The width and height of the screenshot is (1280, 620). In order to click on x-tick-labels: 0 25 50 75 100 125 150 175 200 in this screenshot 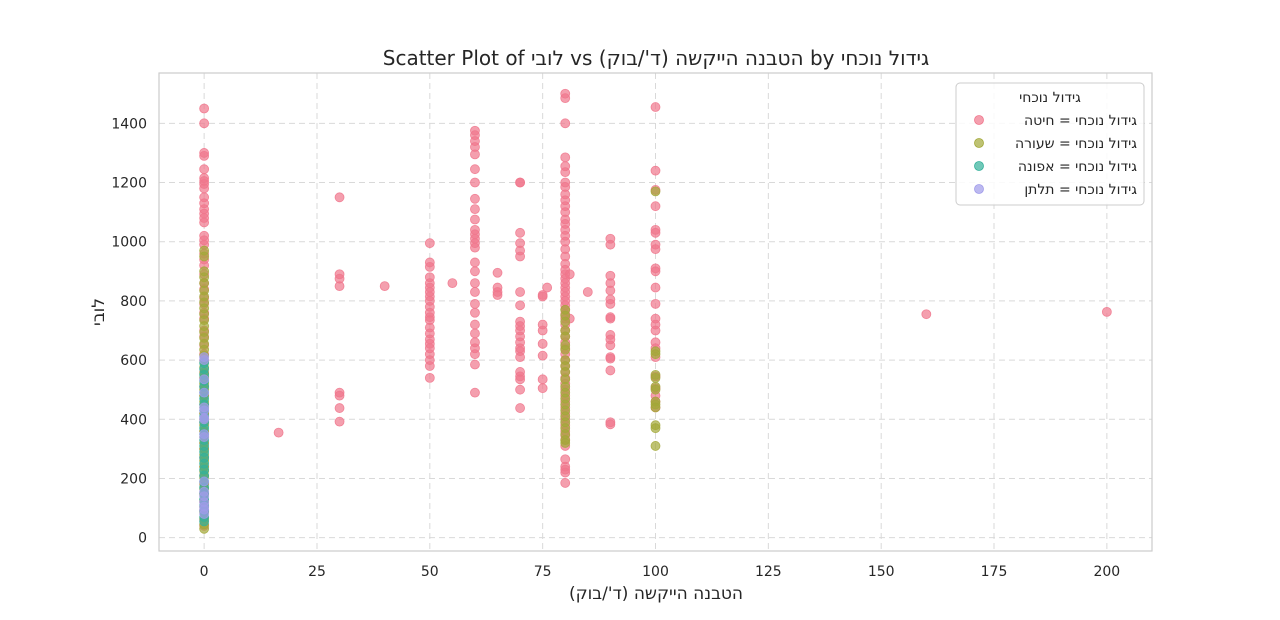, I will do `click(660, 572)`.